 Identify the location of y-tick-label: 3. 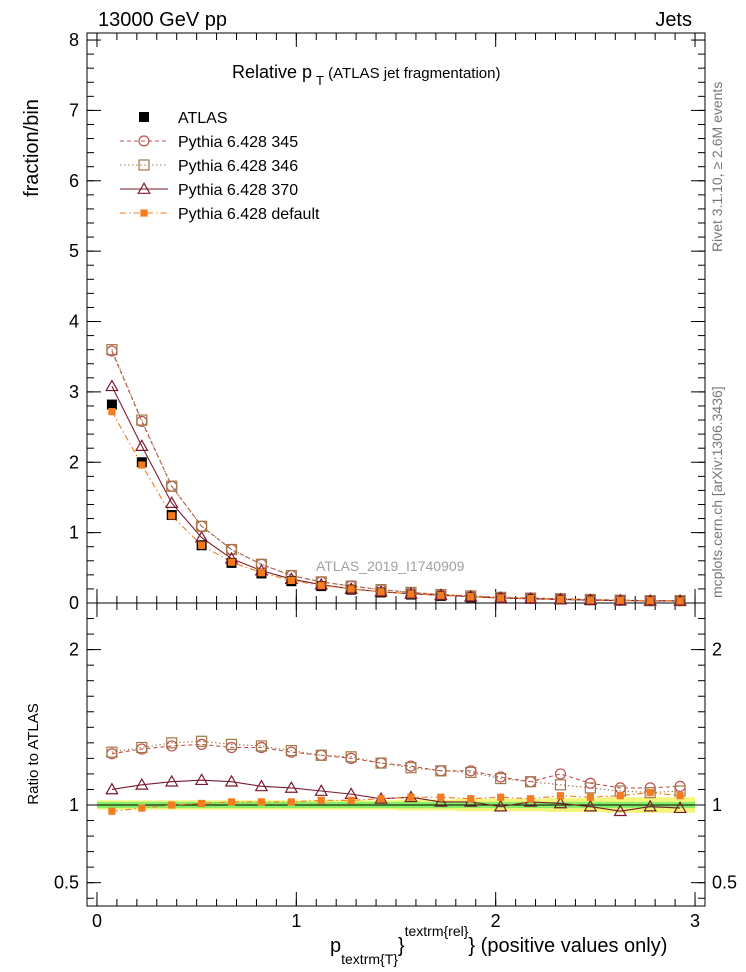
(74, 392).